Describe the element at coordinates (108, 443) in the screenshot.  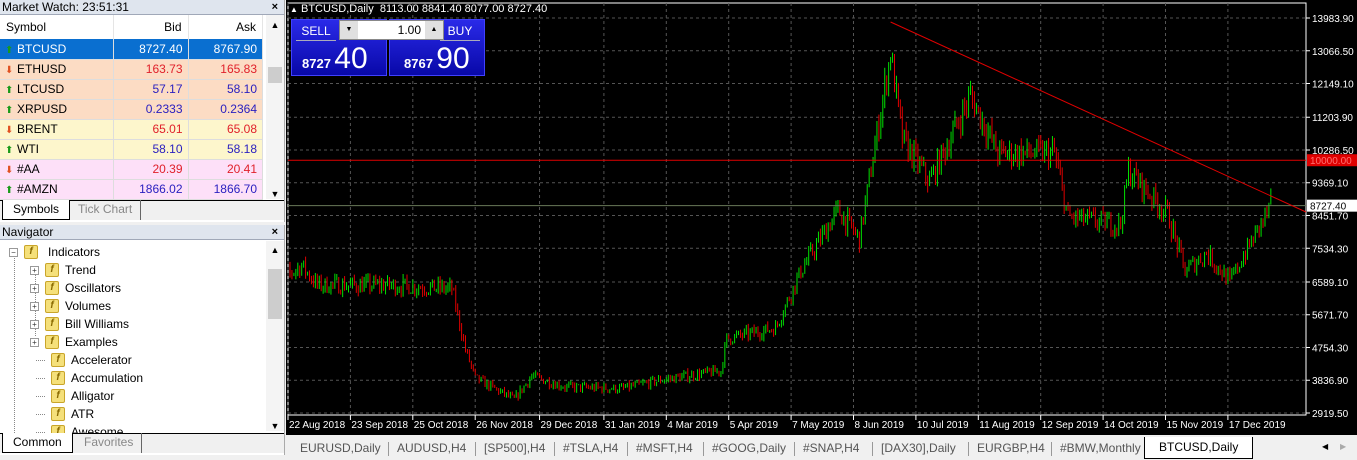
I see `tab-favorites: Favorites` at that location.